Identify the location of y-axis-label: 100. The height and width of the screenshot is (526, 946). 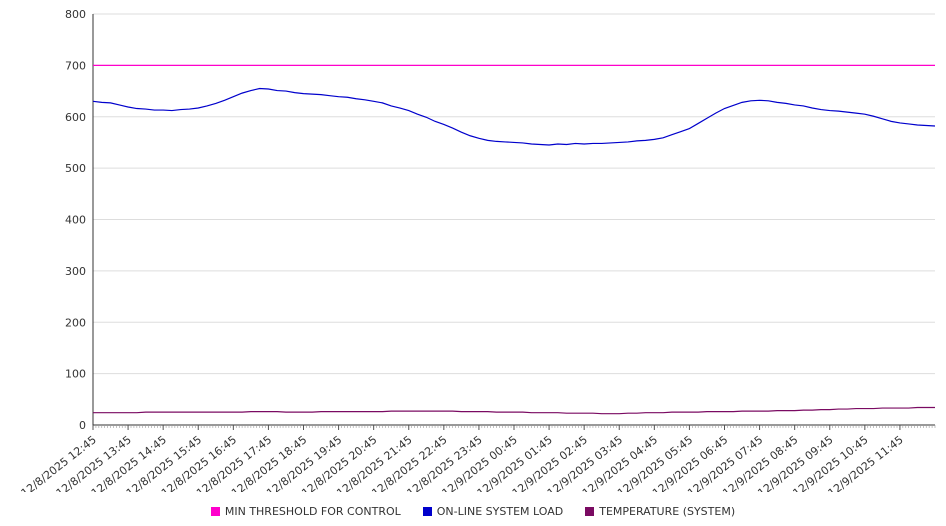
(75, 374).